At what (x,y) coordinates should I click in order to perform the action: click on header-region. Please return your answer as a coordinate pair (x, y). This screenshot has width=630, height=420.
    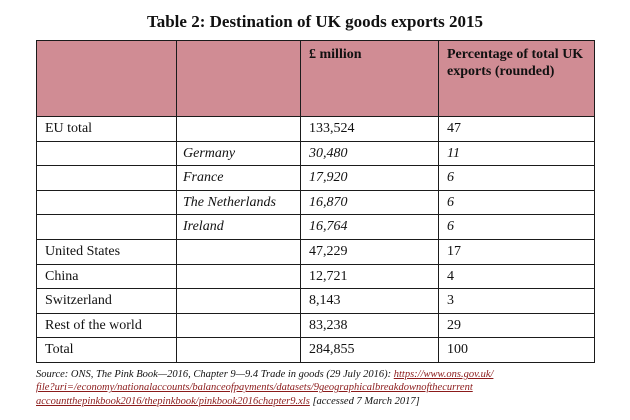
    Looking at the image, I should click on (106, 78).